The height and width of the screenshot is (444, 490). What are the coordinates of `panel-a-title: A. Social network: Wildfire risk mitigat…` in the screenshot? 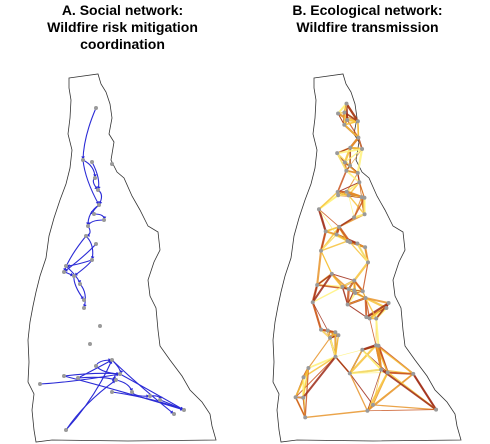 It's located at (122, 27).